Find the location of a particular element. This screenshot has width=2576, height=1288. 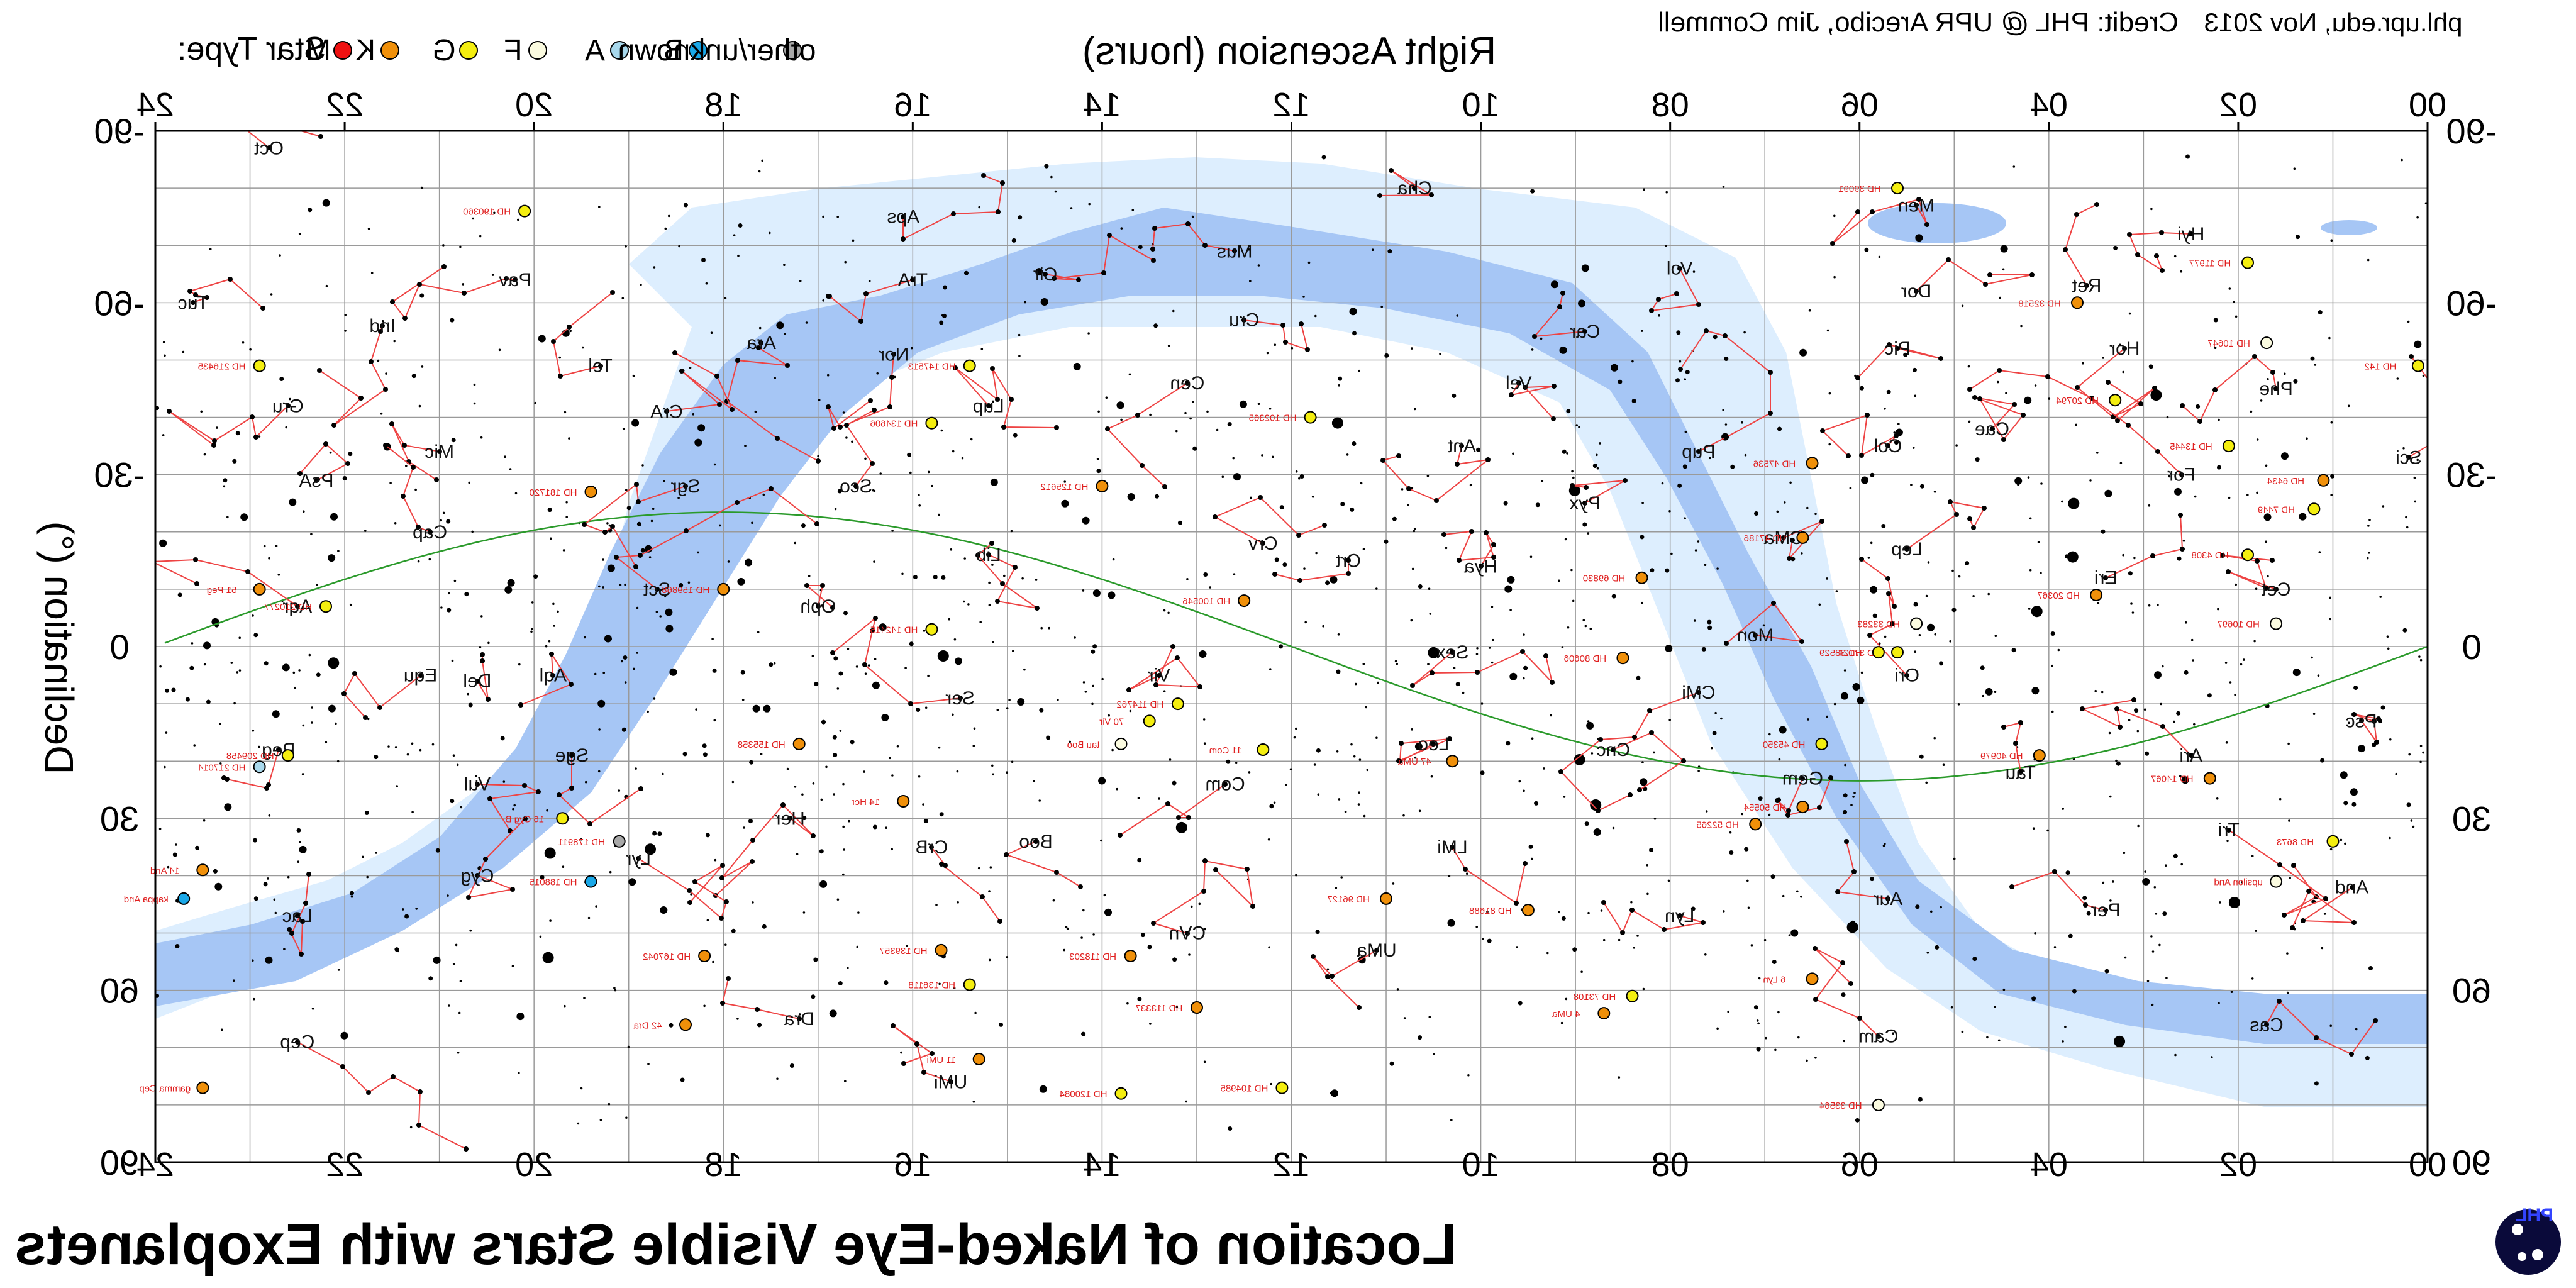

constellation-name: Vol is located at coordinates (1680, 268).